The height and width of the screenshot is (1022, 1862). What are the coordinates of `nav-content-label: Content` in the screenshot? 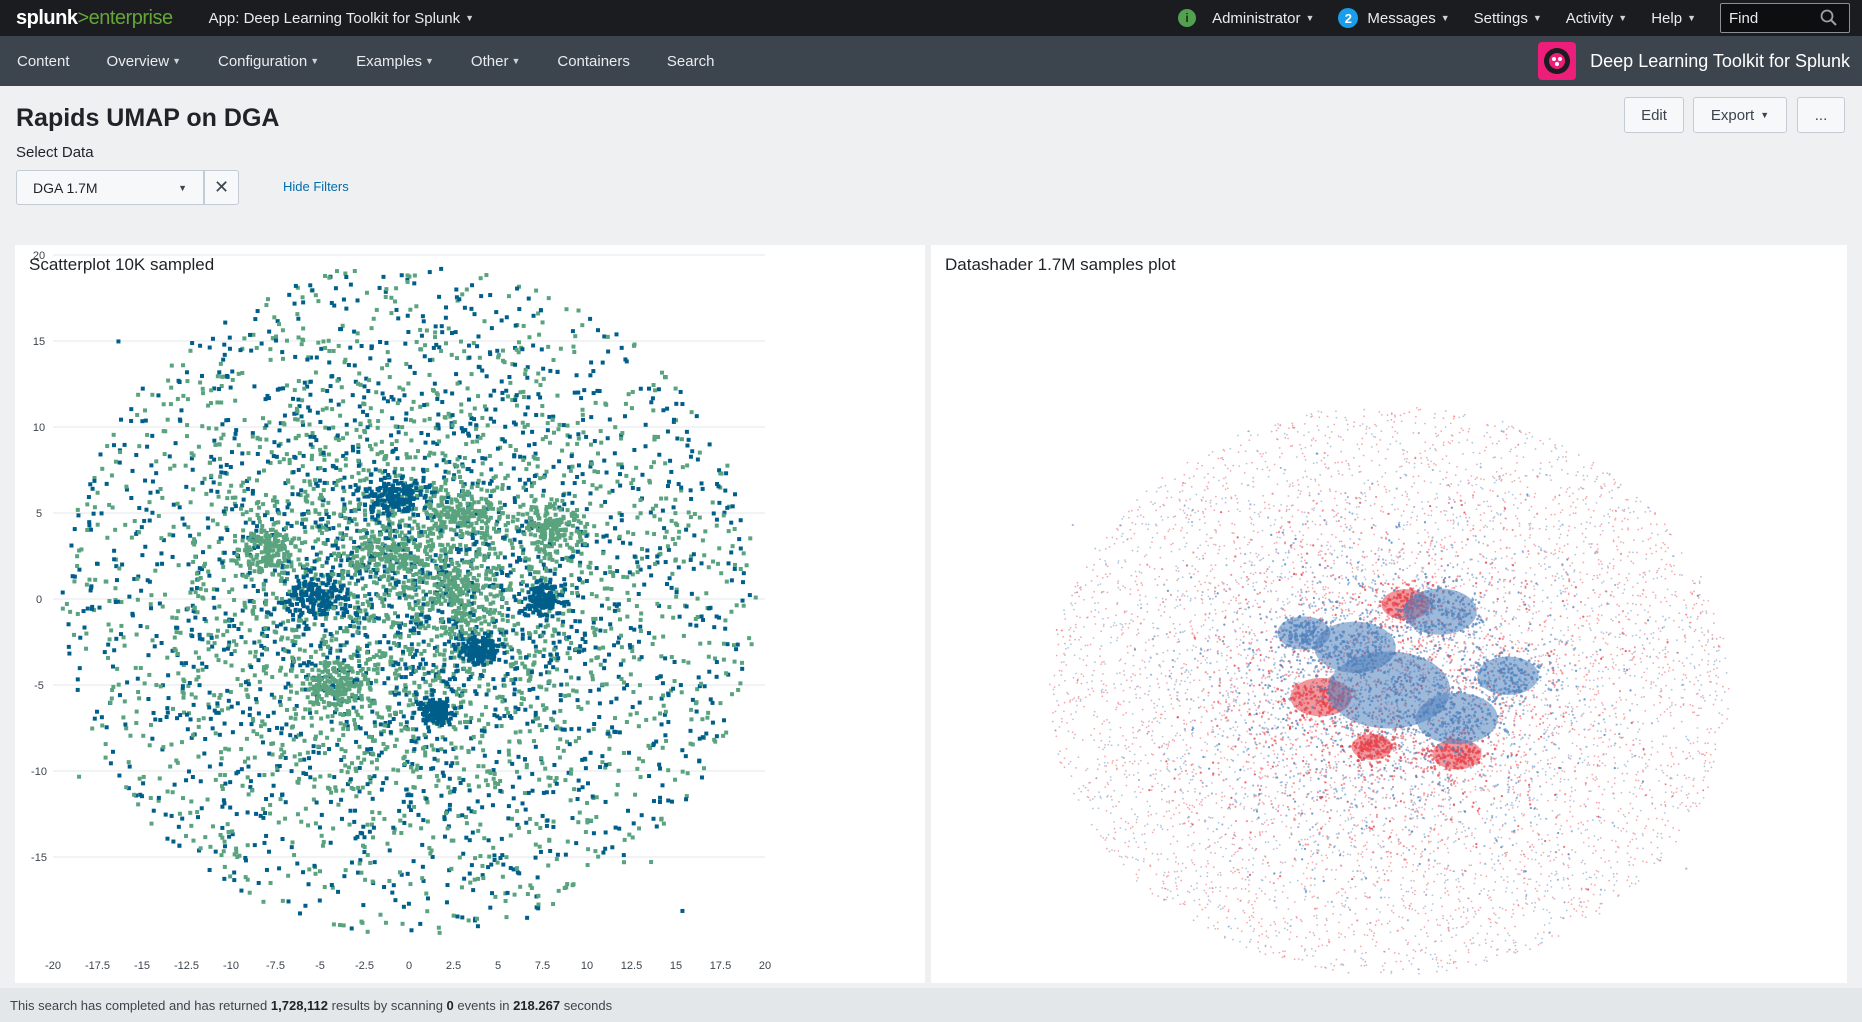 It's located at (43, 61).